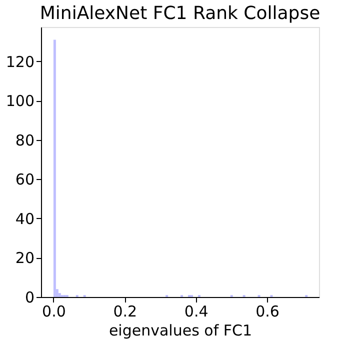 This screenshot has height=360, width=360. Describe the element at coordinates (54, 311) in the screenshot. I see `x-tick-label: 0.0` at that location.